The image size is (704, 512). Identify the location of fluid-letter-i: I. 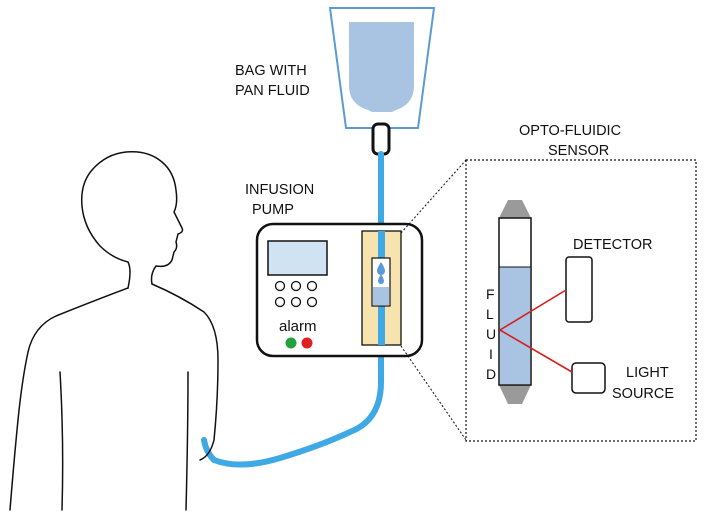
(491, 354).